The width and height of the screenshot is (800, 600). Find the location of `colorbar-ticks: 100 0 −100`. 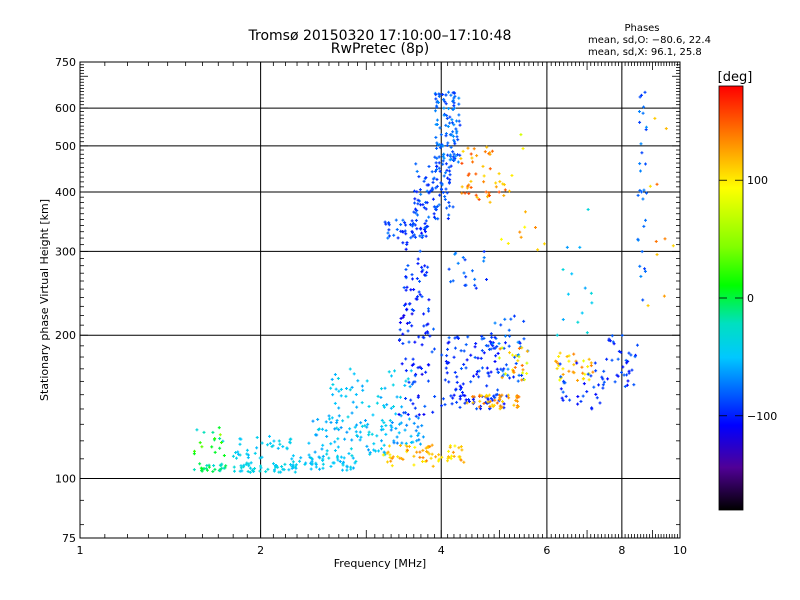

colorbar-ticks: 100 0 −100 is located at coordinates (748, 298).